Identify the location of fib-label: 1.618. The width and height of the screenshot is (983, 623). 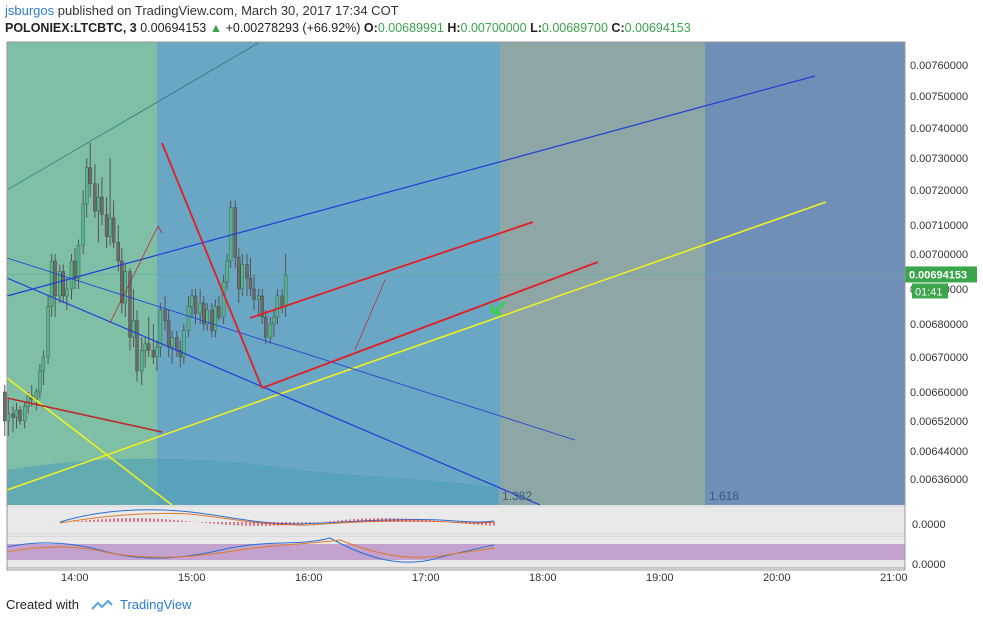
(724, 496).